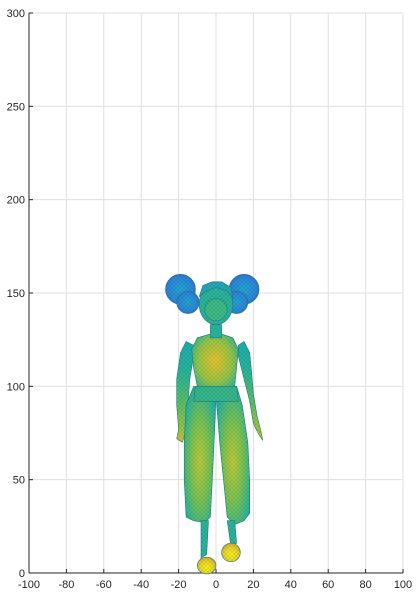 This screenshot has width=416, height=600. What do you see at coordinates (22, 574) in the screenshot?
I see `y-tick-label: 0` at bounding box center [22, 574].